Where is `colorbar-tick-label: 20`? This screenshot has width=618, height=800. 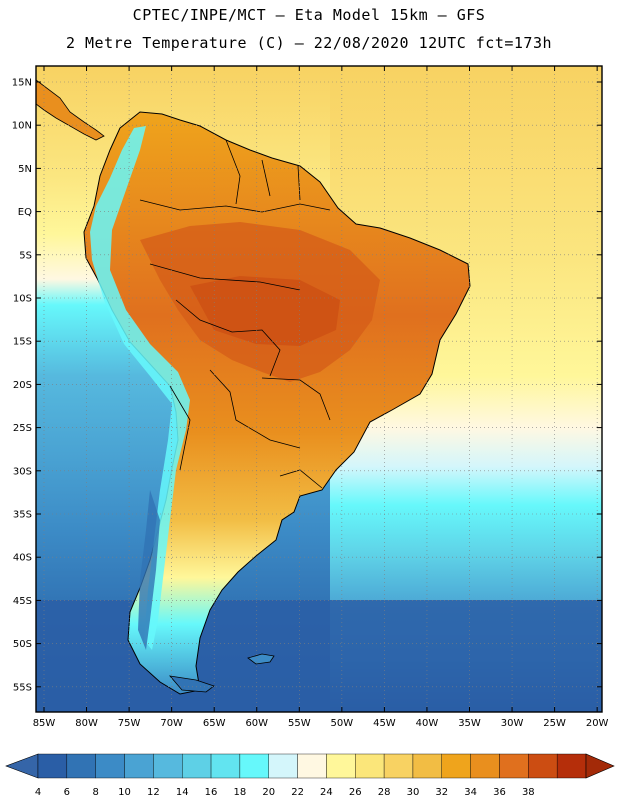 colorbar-tick-label: 20 is located at coordinates (268, 792).